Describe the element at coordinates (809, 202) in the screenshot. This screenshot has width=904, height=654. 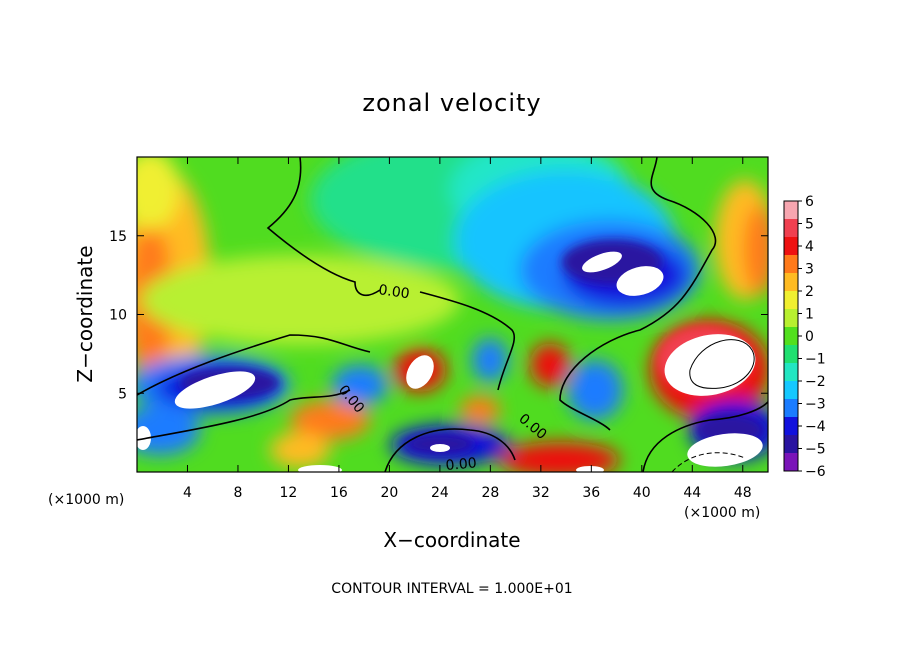
I see `colorbar-tick-label: 6` at that location.